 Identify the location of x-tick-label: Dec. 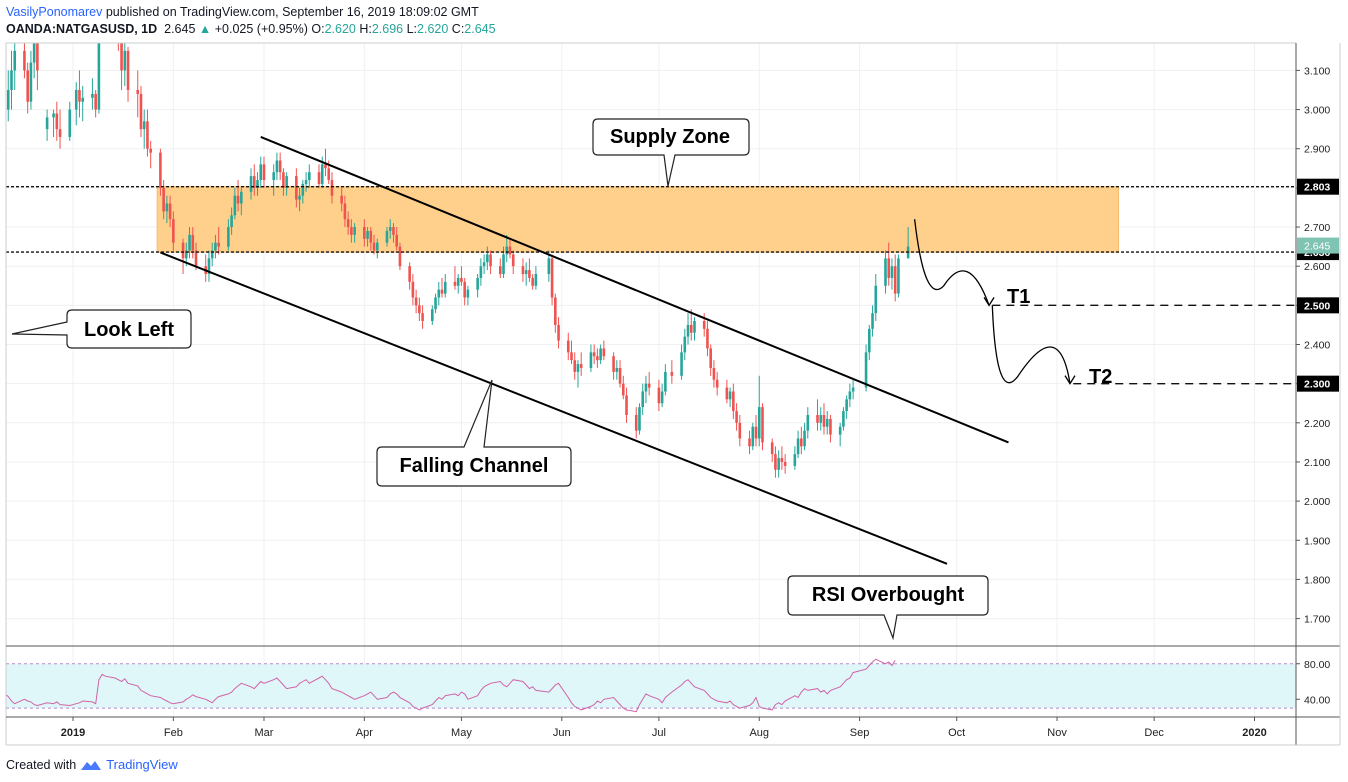
(1154, 733).